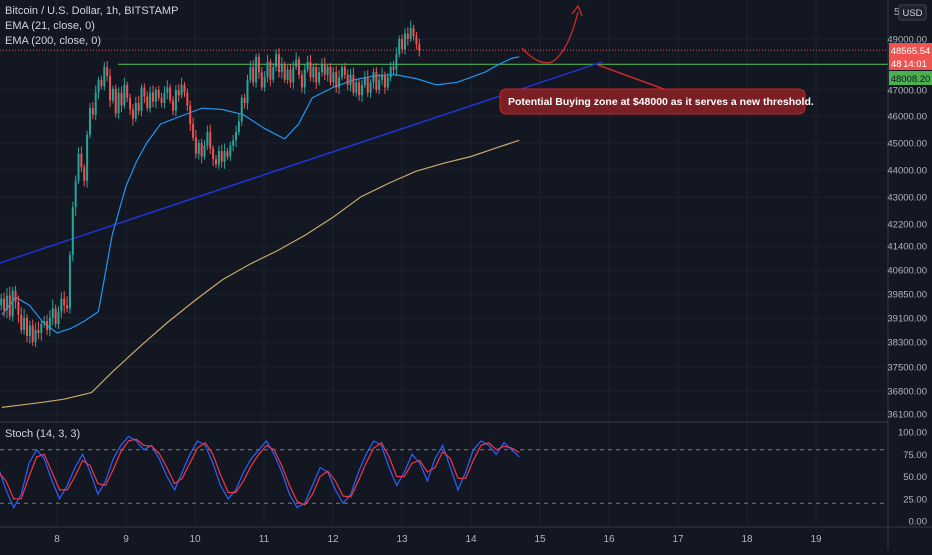  I want to click on stoch-tick-label: 75.00, so click(915, 455).